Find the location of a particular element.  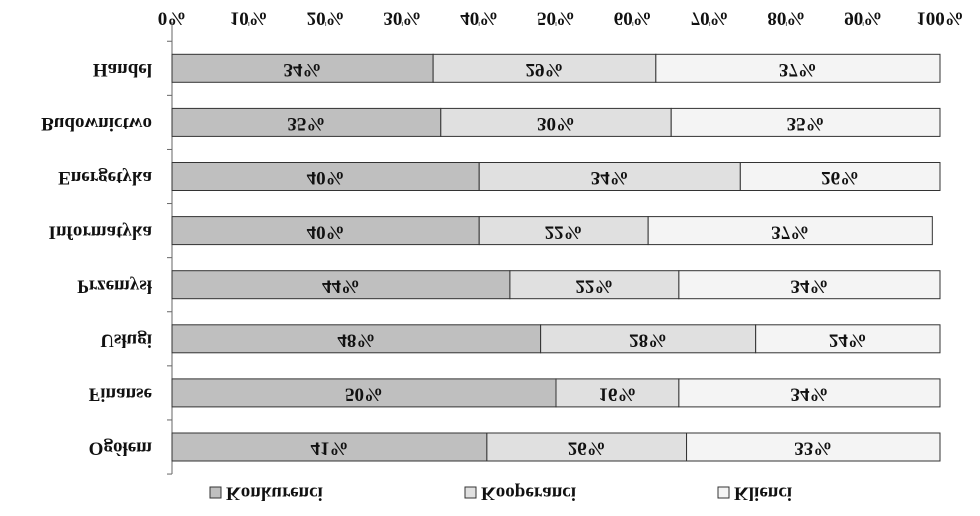

x-tick-label: 40% is located at coordinates (479, 18).